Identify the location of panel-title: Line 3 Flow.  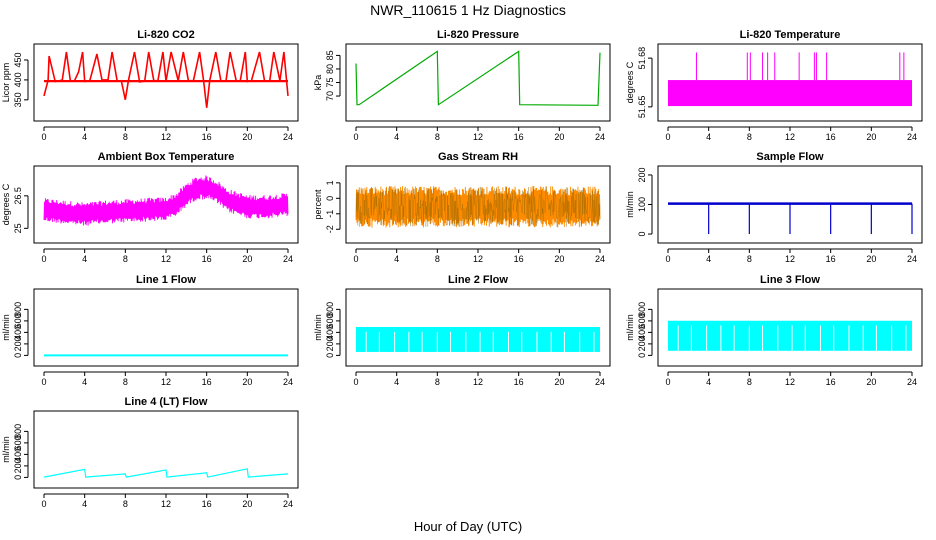
(790, 280).